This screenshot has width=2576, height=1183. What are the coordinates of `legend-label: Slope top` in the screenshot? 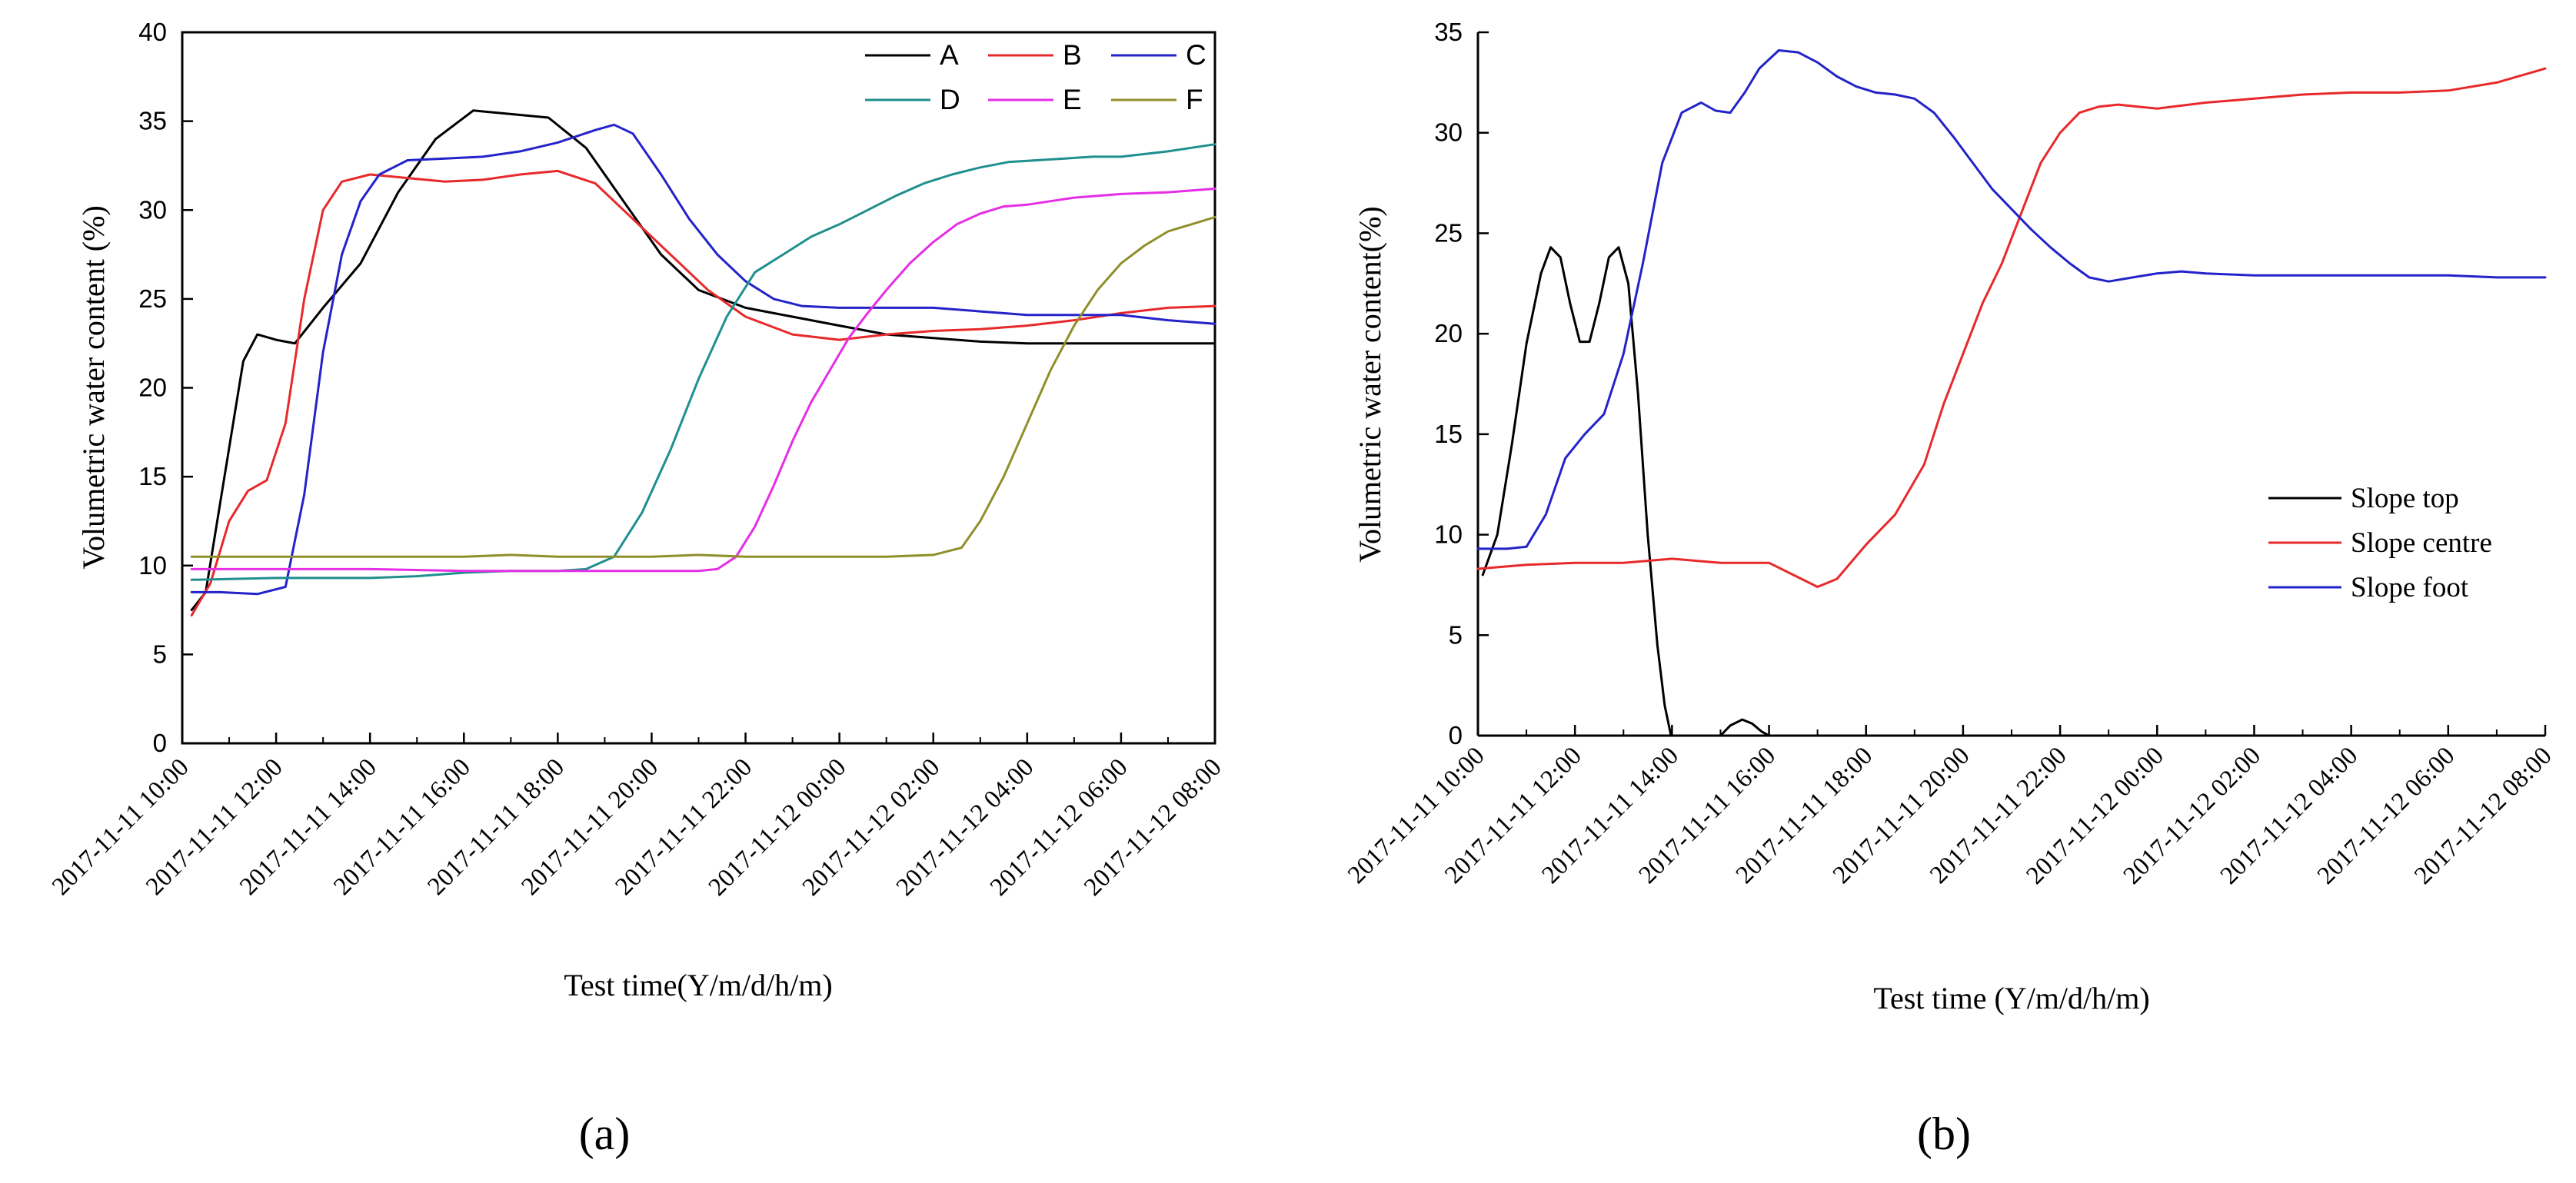 It's located at (2405, 499).